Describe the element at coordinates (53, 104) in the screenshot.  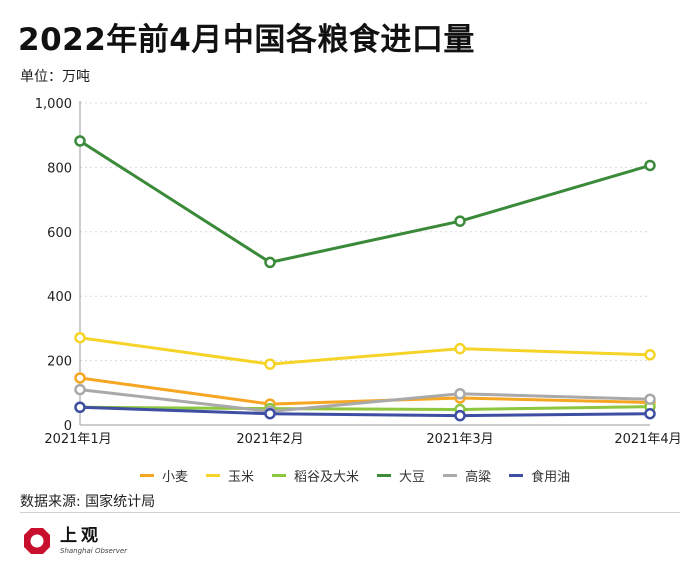
I see `y-tick-label: 1,000` at that location.